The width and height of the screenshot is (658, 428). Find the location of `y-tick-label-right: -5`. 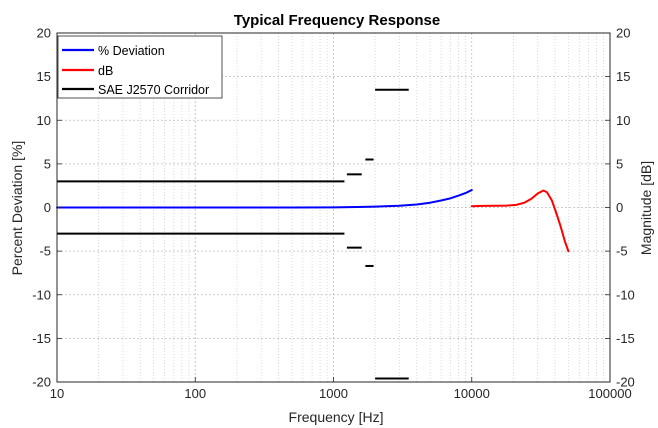

y-tick-label-right: -5 is located at coordinates (622, 251).